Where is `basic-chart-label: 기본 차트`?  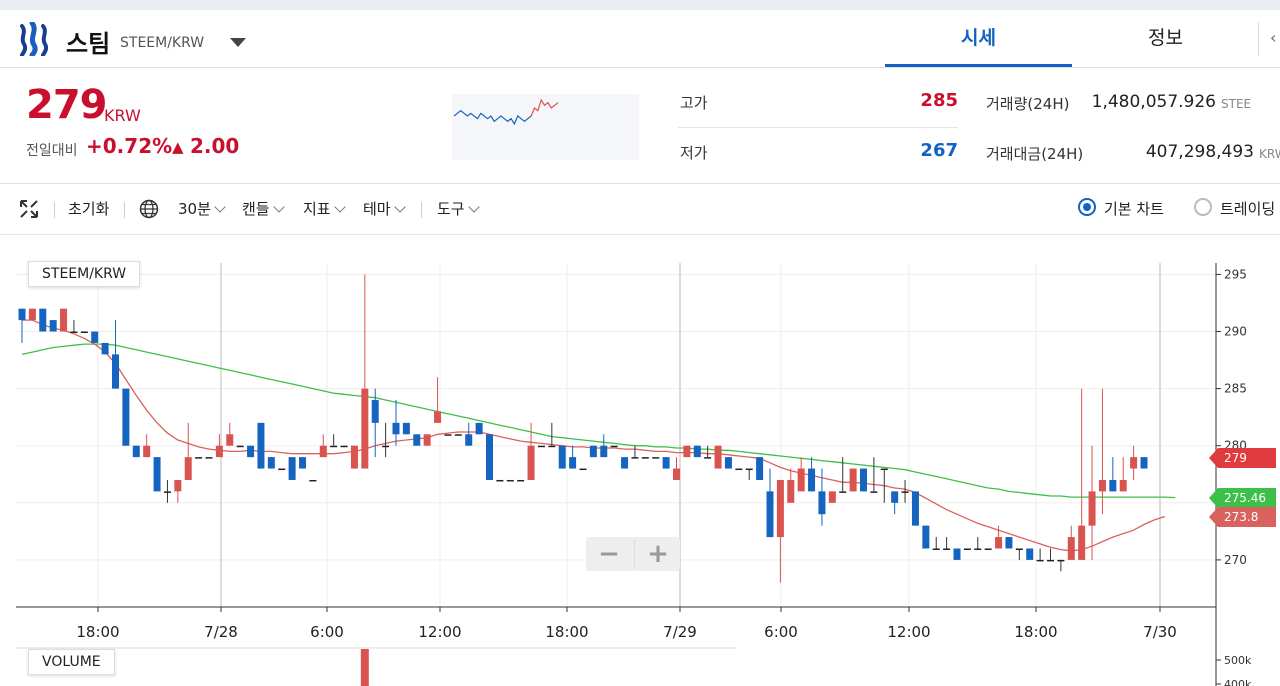 basic-chart-label: 기본 차트 is located at coordinates (1134, 209).